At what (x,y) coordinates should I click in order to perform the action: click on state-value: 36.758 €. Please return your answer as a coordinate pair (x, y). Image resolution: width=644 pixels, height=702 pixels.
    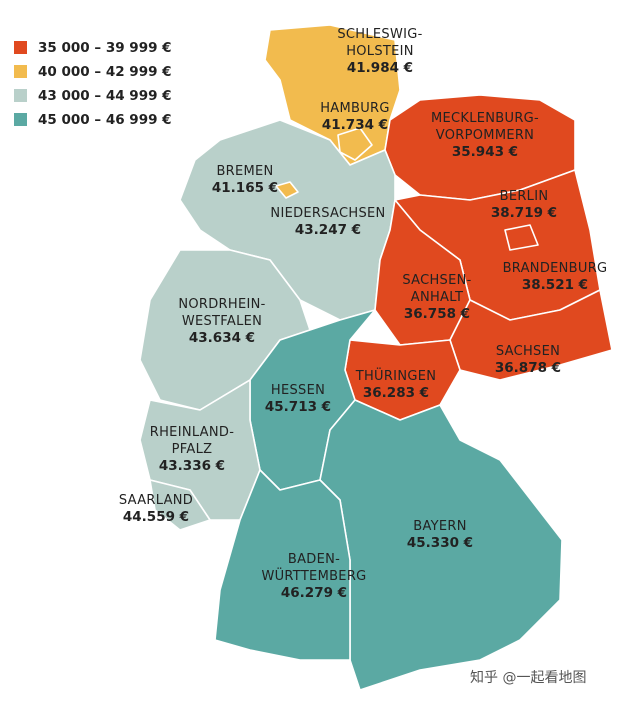
    Looking at the image, I should click on (437, 314).